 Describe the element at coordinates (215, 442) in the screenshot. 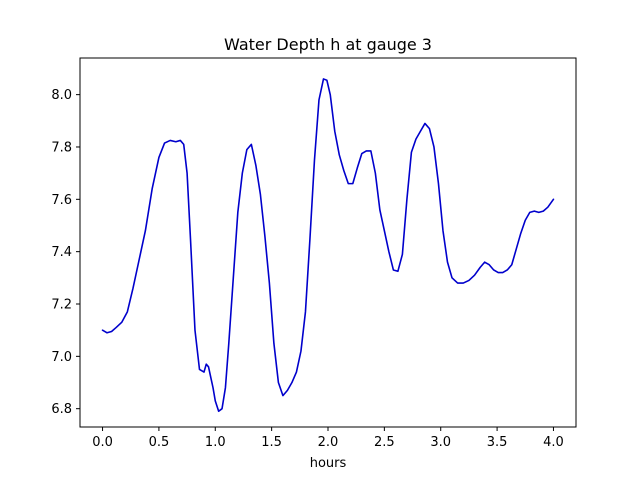

I see `x-tick-label: 1.0` at that location.